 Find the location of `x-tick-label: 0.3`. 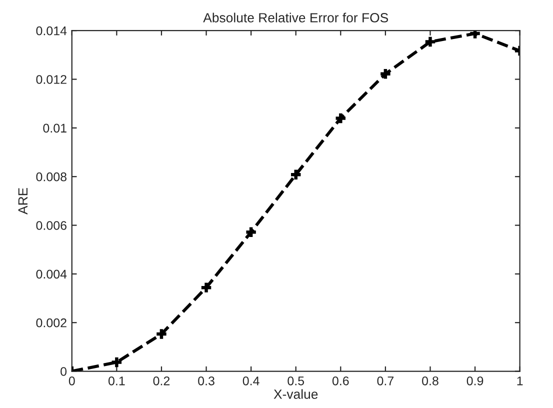

x-tick-label: 0.3 is located at coordinates (206, 381).